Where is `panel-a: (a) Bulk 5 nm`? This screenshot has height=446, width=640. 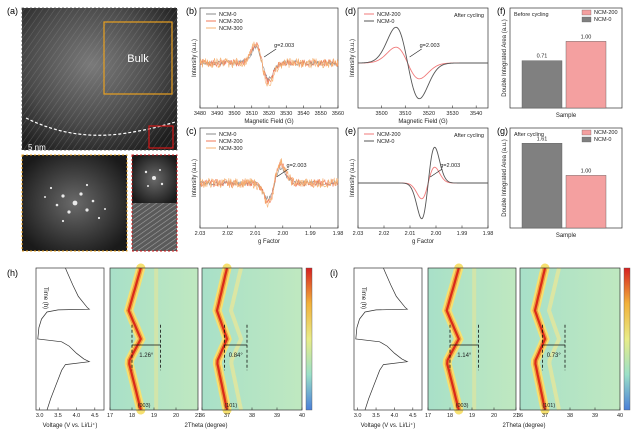 panel-a: (a) Bulk 5 nm is located at coordinates (92, 129).